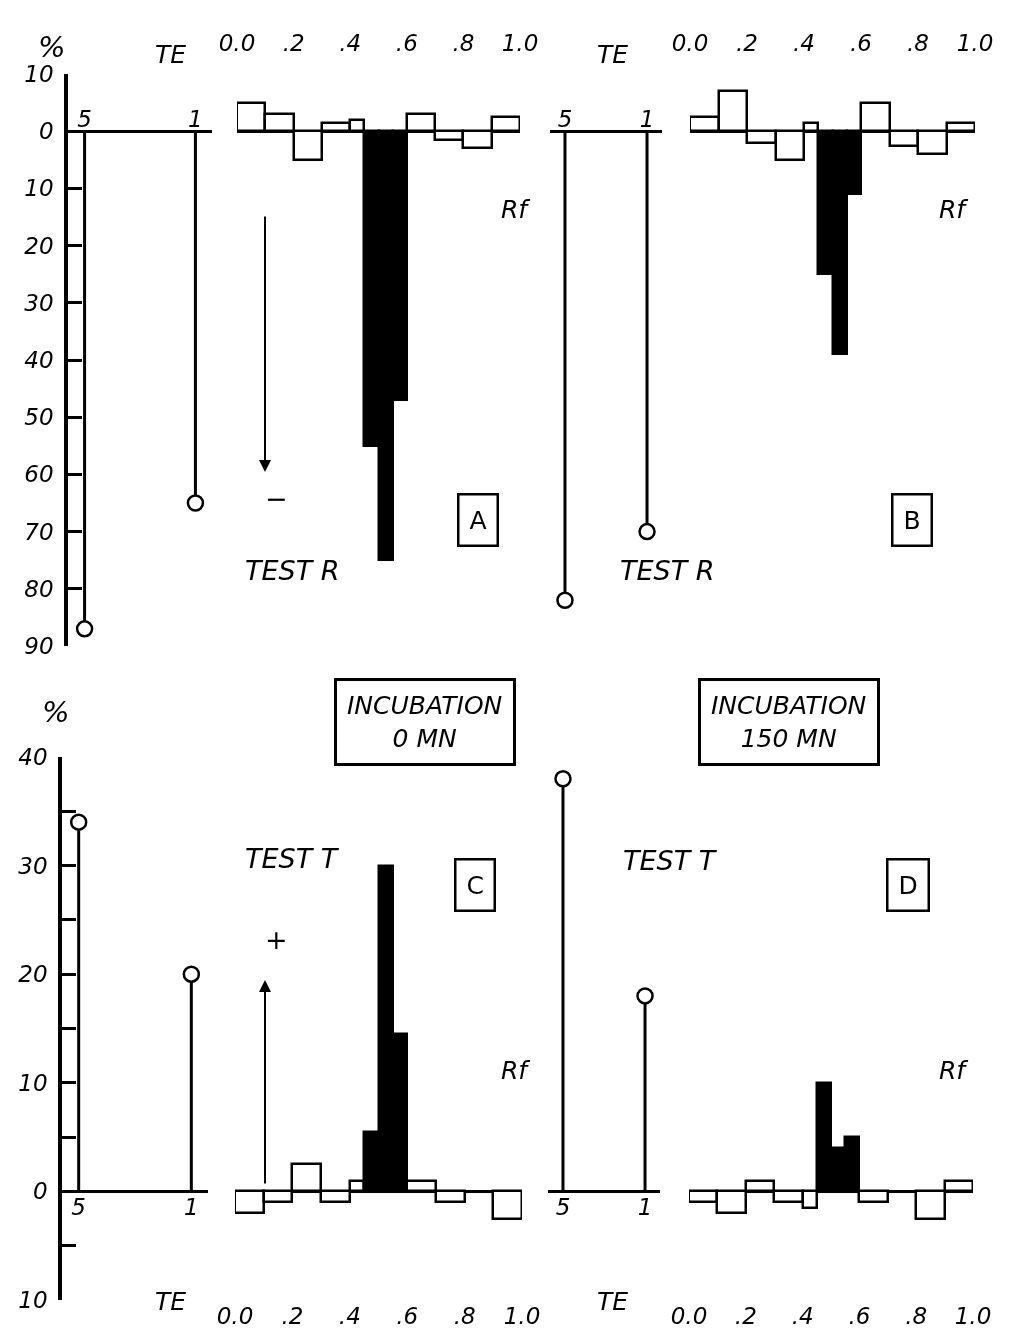 This screenshot has height=1339, width=1012. What do you see at coordinates (478, 520) in the screenshot?
I see `annotation: A` at bounding box center [478, 520].